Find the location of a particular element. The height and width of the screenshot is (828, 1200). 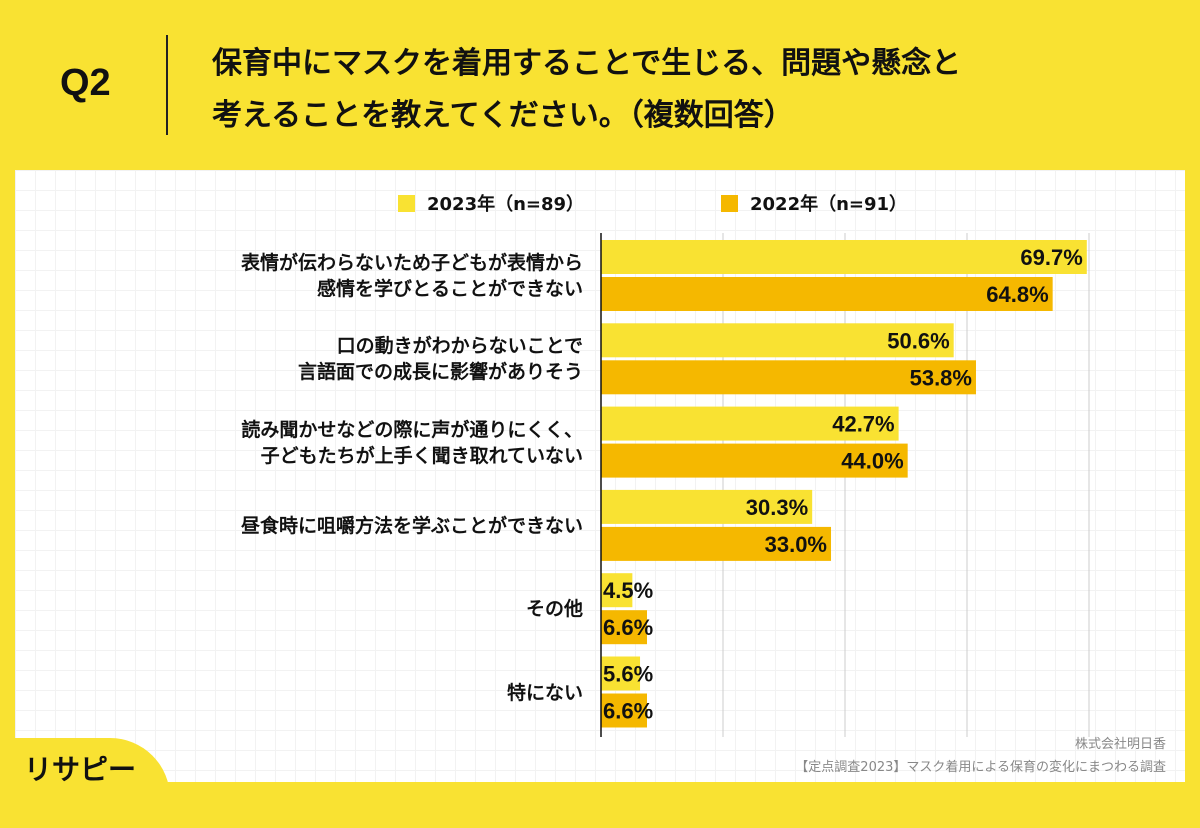

data-label: 64.8% is located at coordinates (1017, 294).